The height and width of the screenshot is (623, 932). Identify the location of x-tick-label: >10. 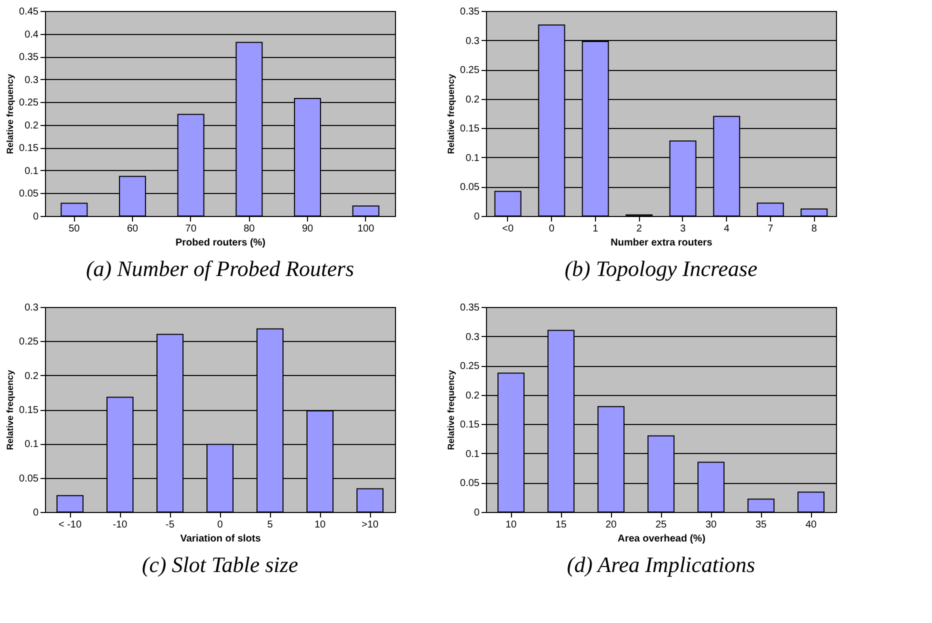
(370, 525).